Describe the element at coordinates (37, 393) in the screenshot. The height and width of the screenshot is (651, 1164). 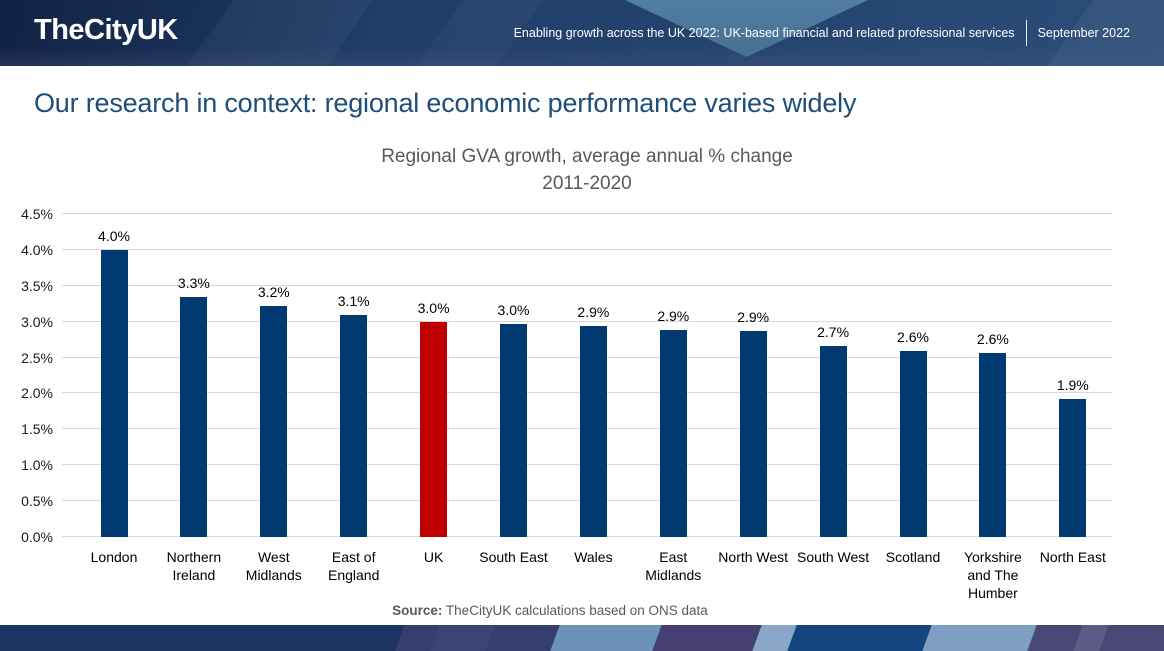
I see `y-axis-tick-label: 2.0%` at that location.